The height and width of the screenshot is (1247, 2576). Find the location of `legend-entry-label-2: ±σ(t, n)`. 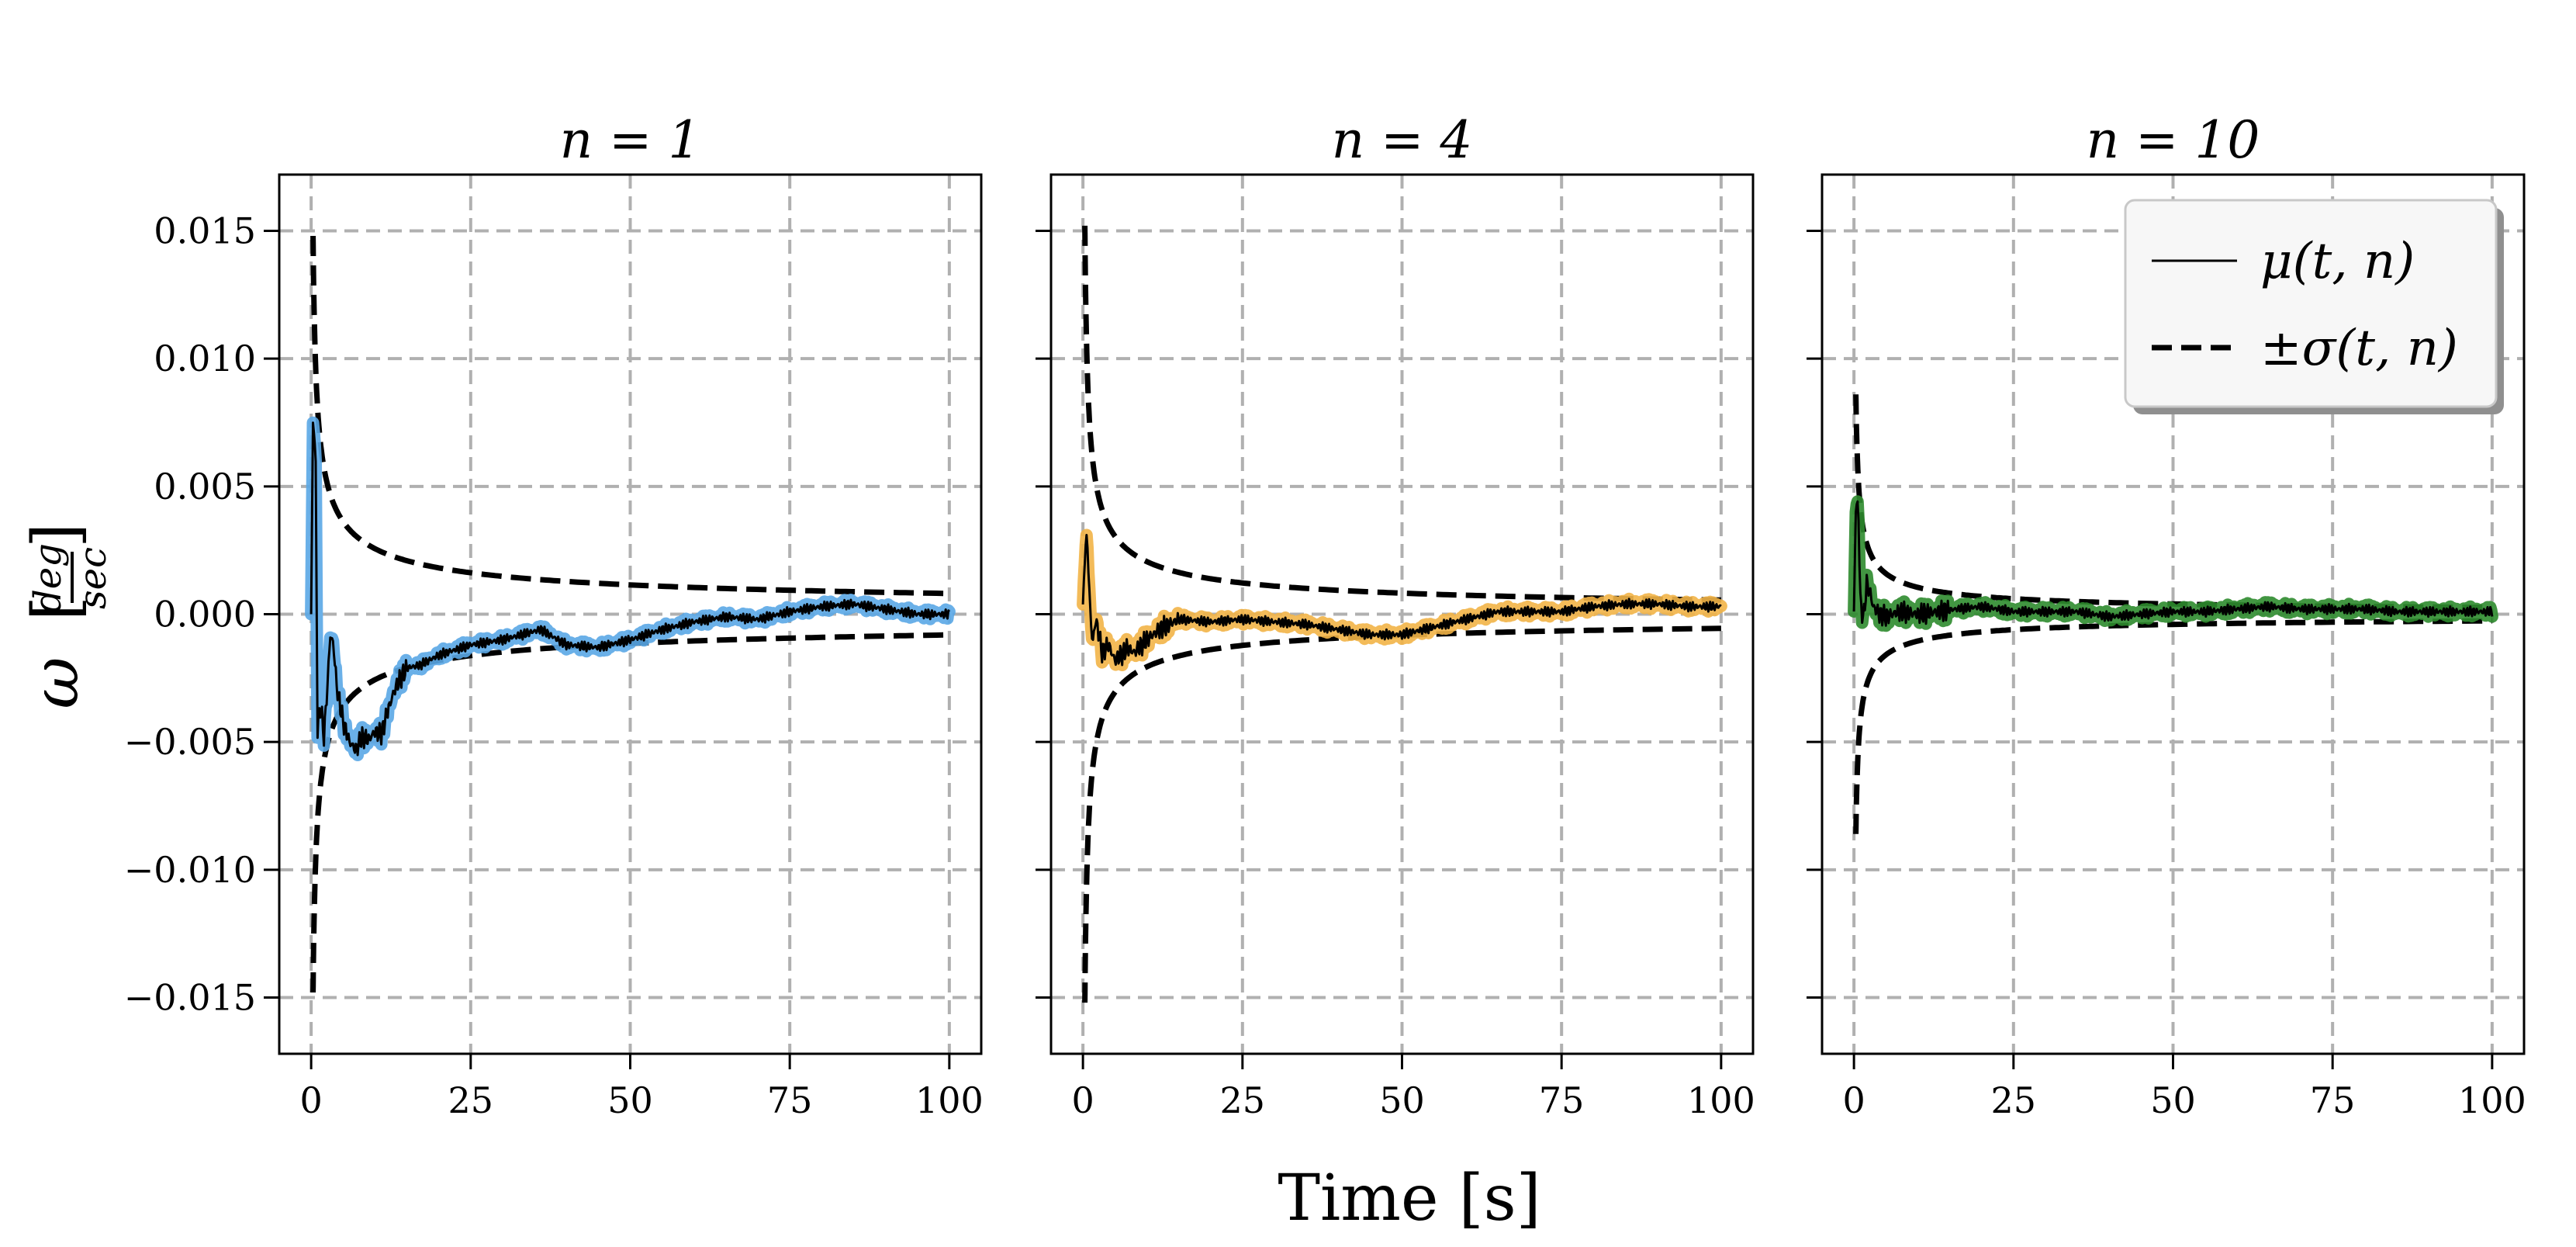

legend-entry-label-2: ±σ(t, n) is located at coordinates (2359, 348).